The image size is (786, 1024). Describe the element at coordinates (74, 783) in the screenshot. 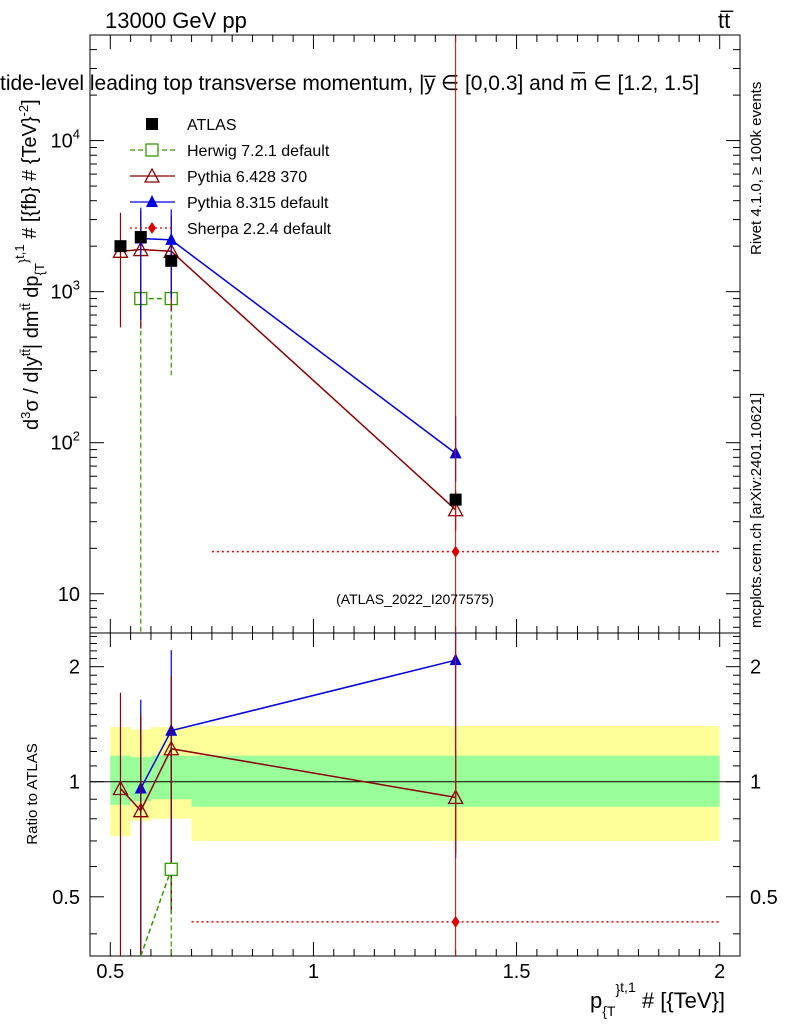

I see `y-tick-label-ratio: 1` at that location.